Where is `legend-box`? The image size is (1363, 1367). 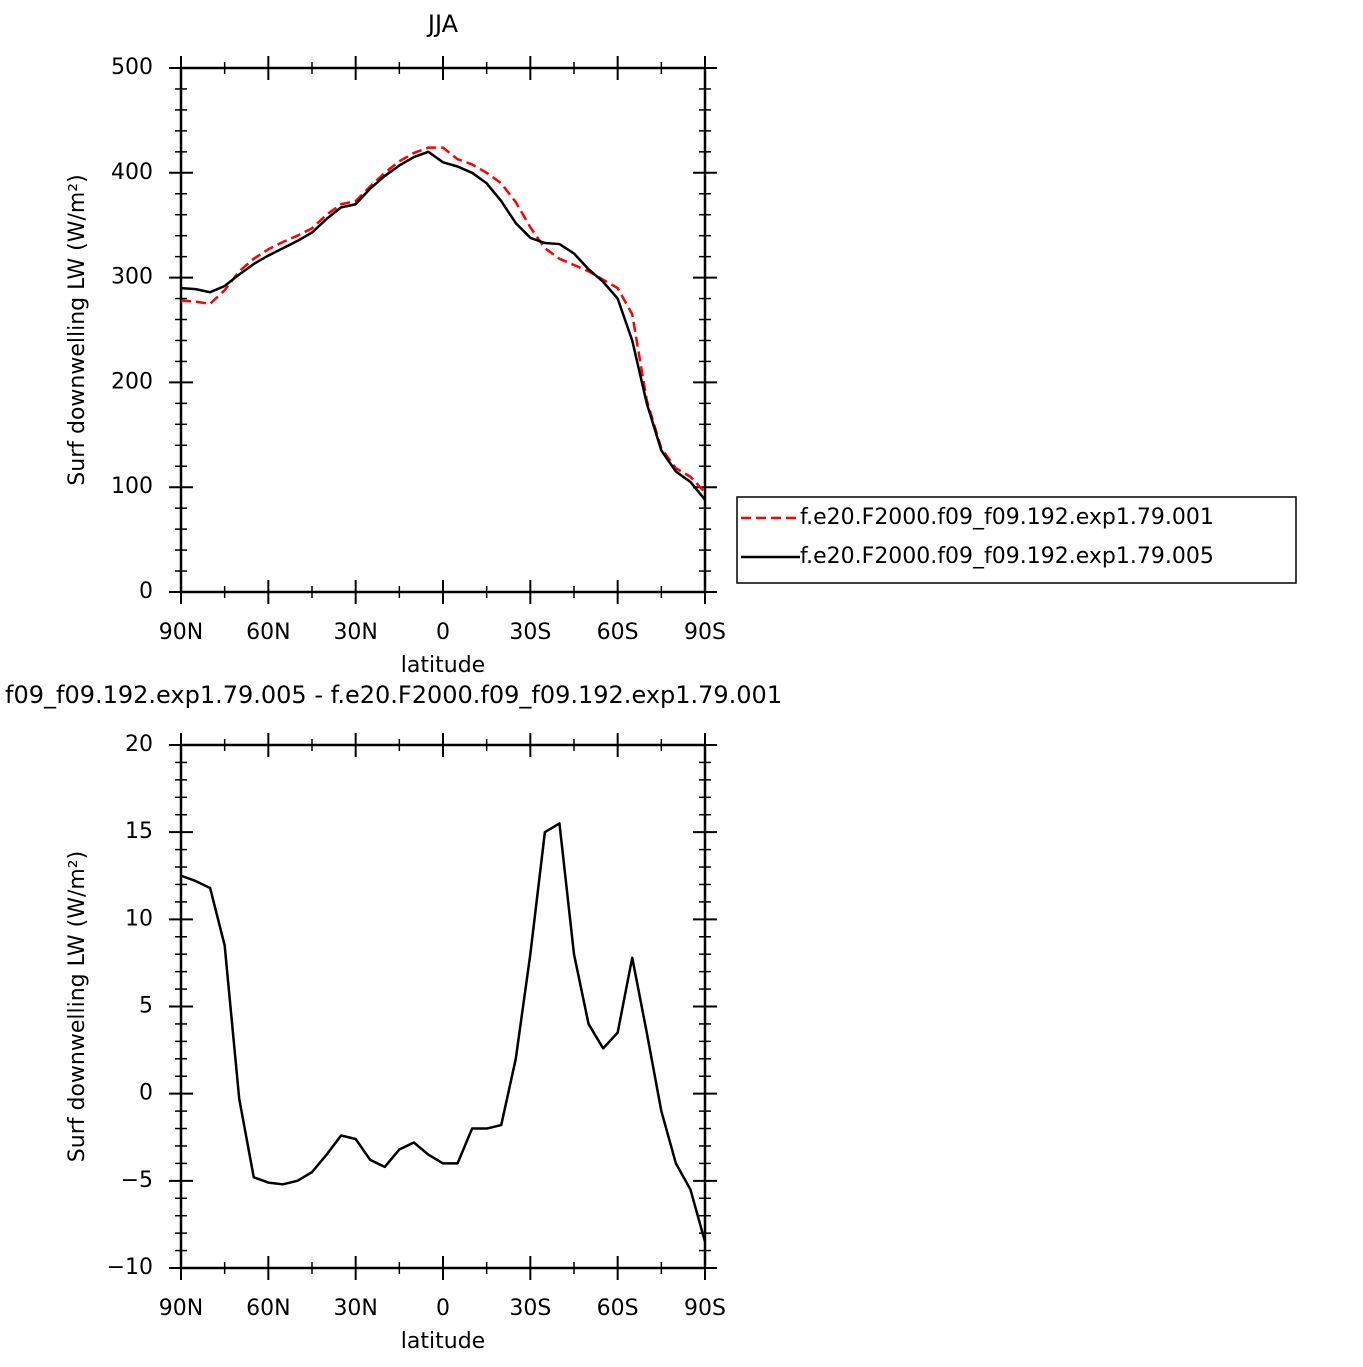
legend-box is located at coordinates (1016, 540).